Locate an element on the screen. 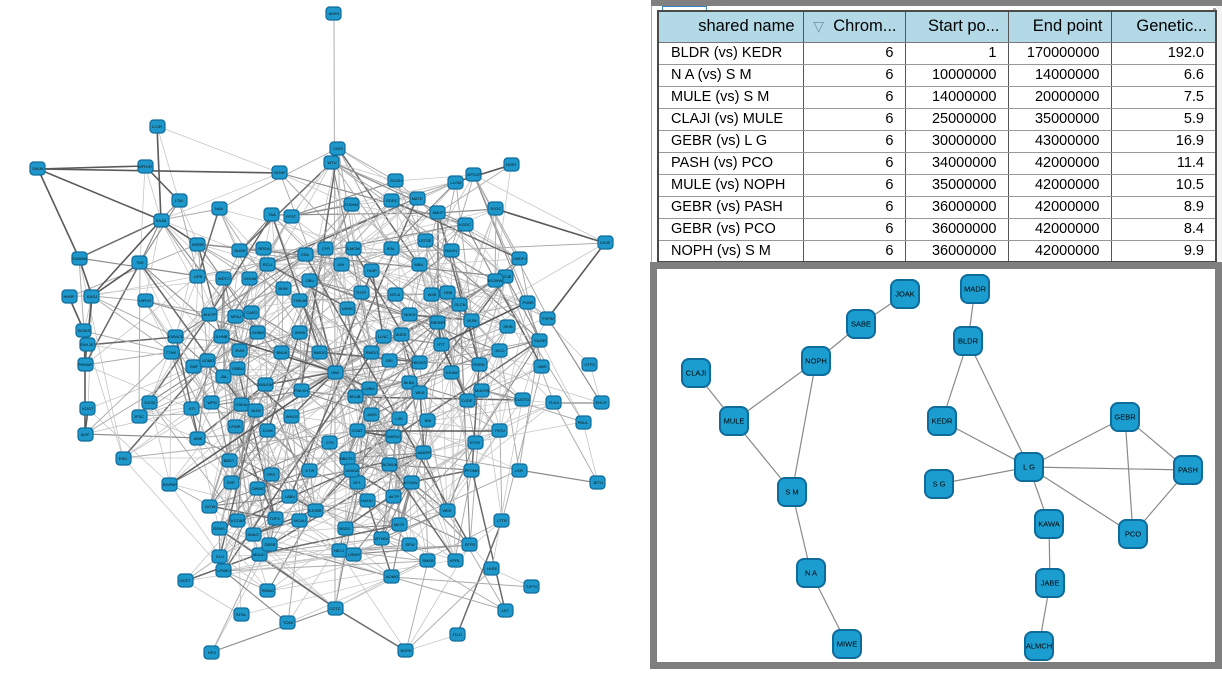 This screenshot has width=1222, height=674. svg-text: KAWA is located at coordinates (1049, 524).